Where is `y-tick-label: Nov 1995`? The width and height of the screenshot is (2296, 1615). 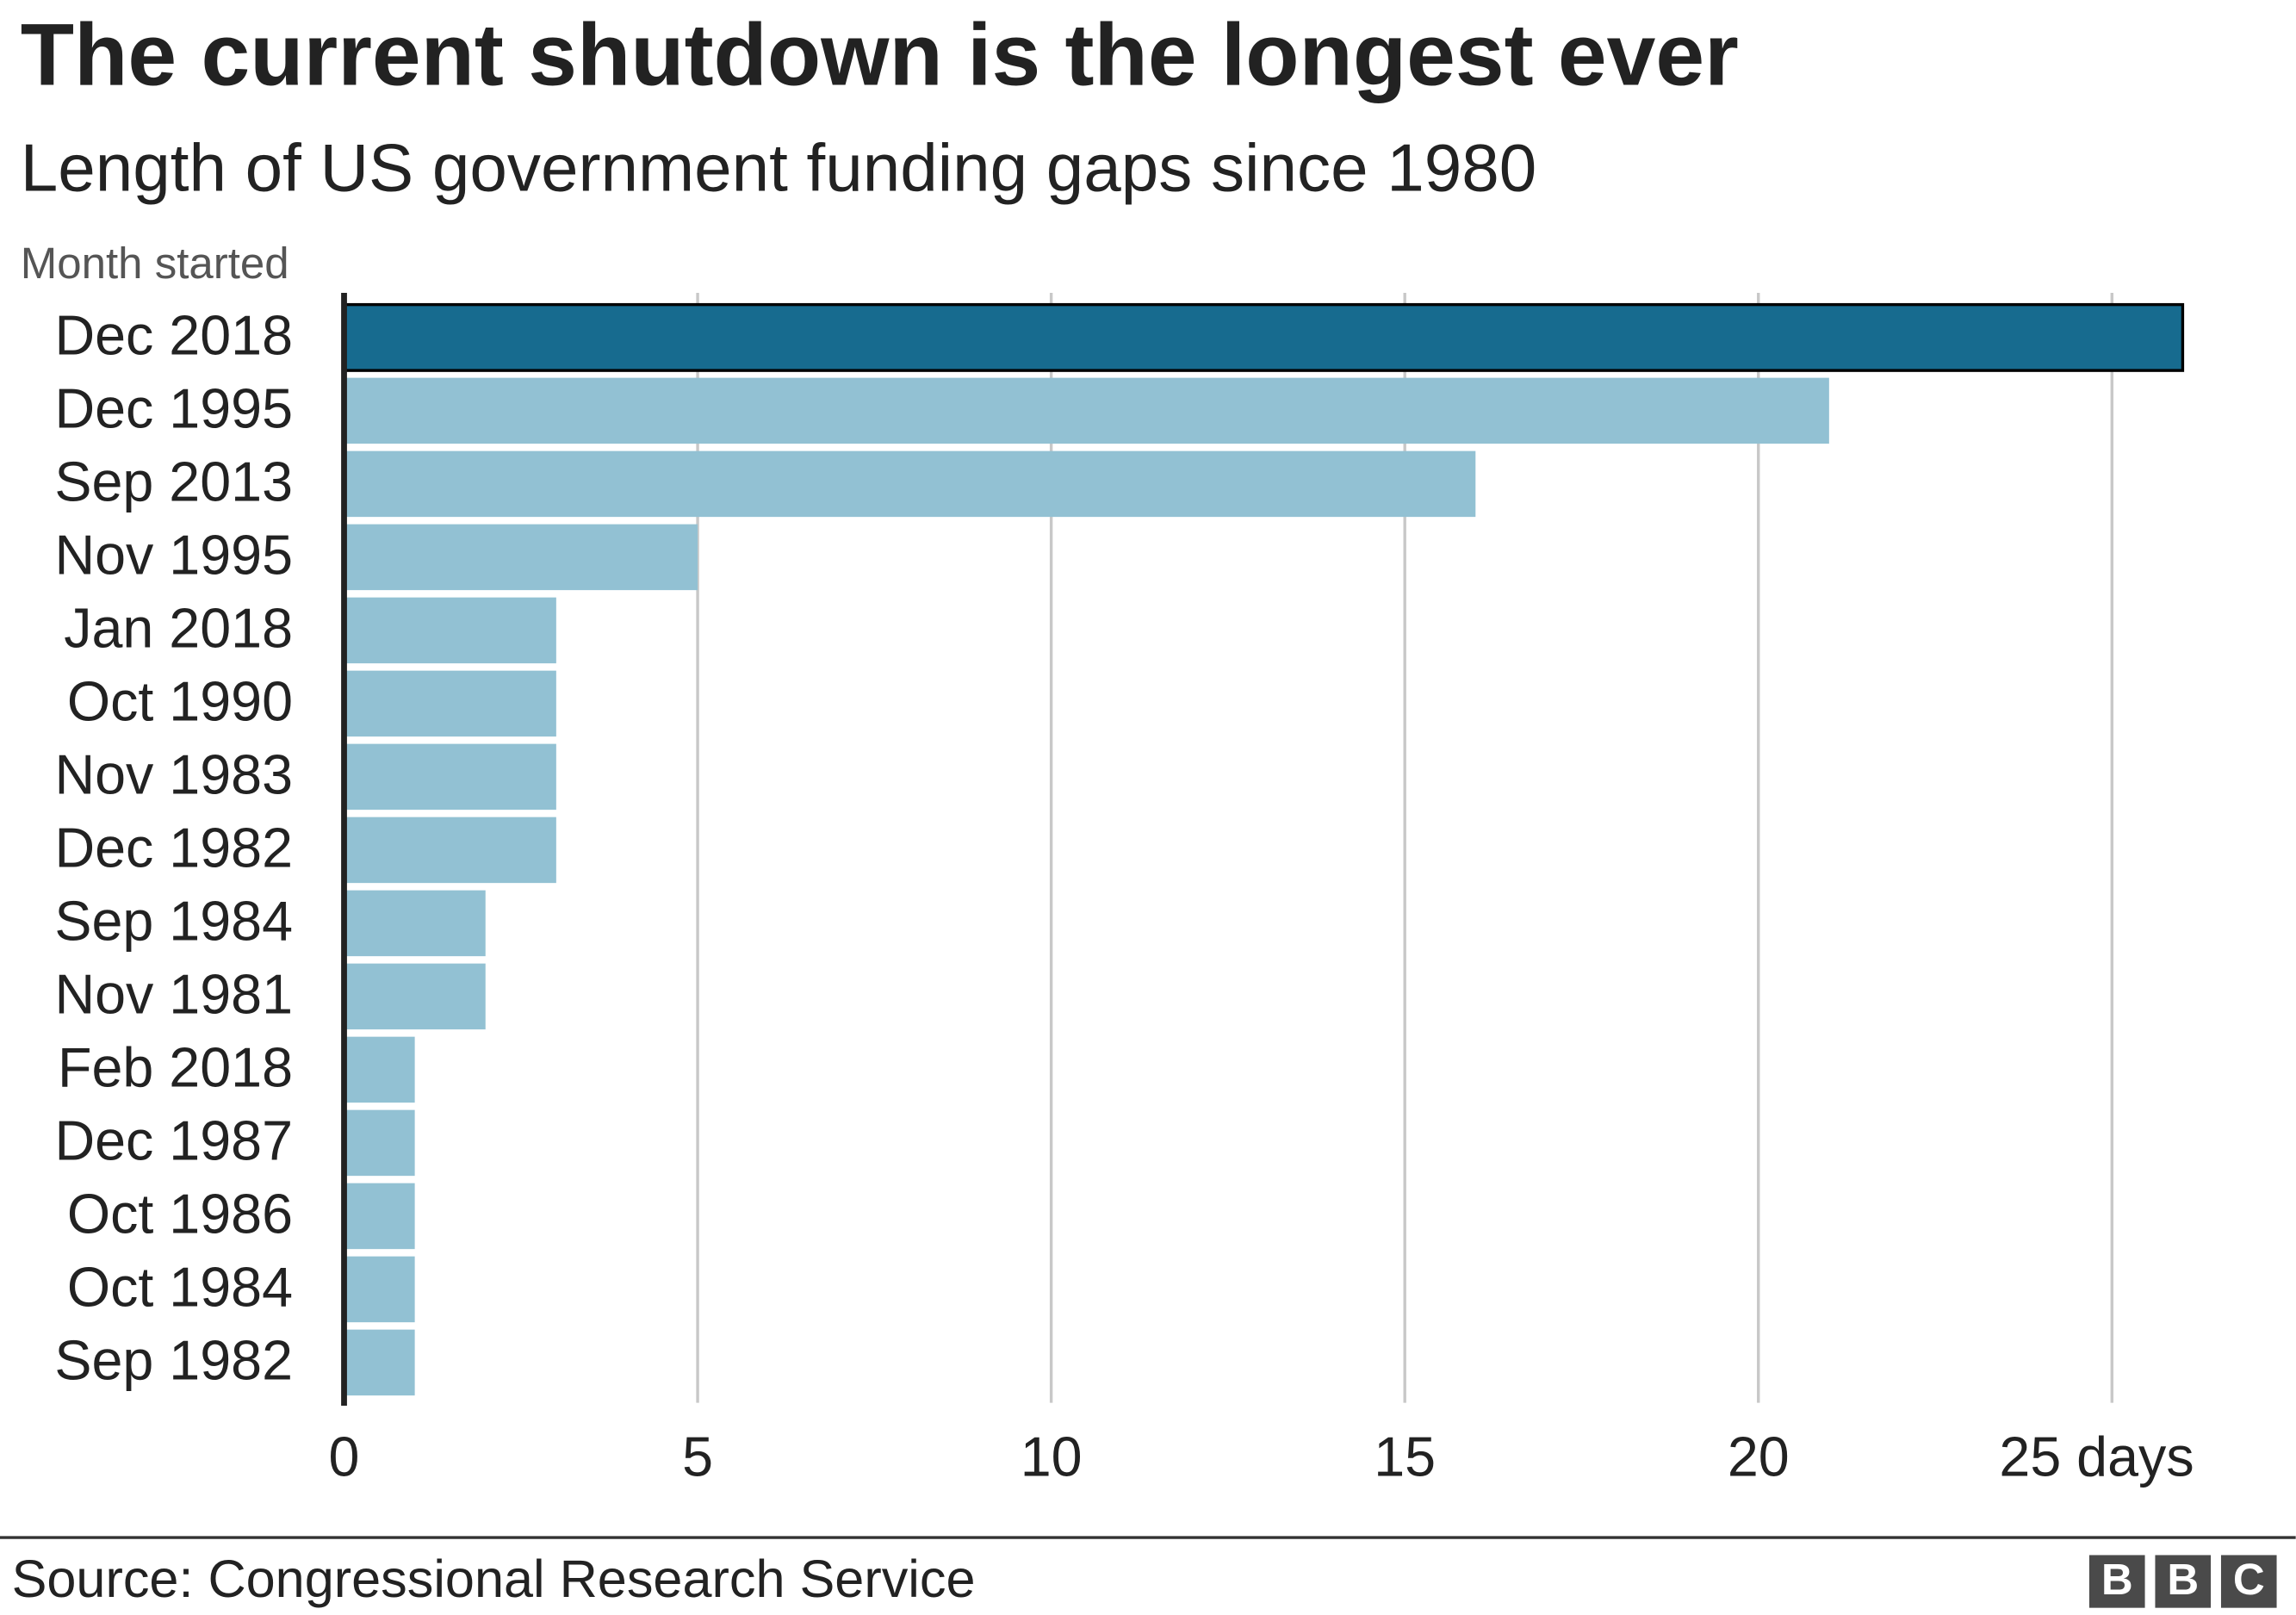 y-tick-label: Nov 1995 is located at coordinates (173, 555).